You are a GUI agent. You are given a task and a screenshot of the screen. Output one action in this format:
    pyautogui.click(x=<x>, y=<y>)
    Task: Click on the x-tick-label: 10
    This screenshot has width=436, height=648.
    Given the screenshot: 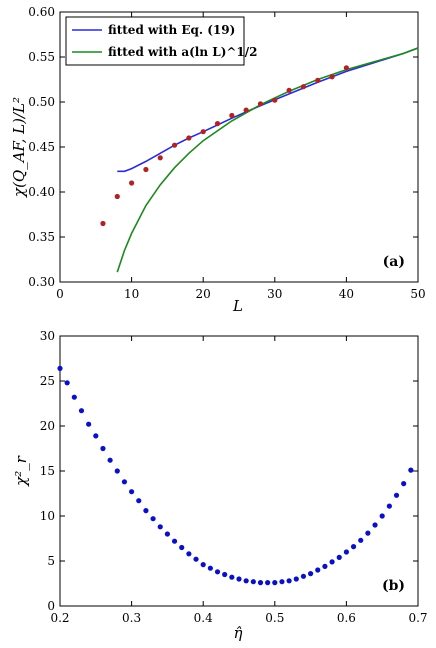 What is the action you would take?
    pyautogui.click(x=131, y=294)
    